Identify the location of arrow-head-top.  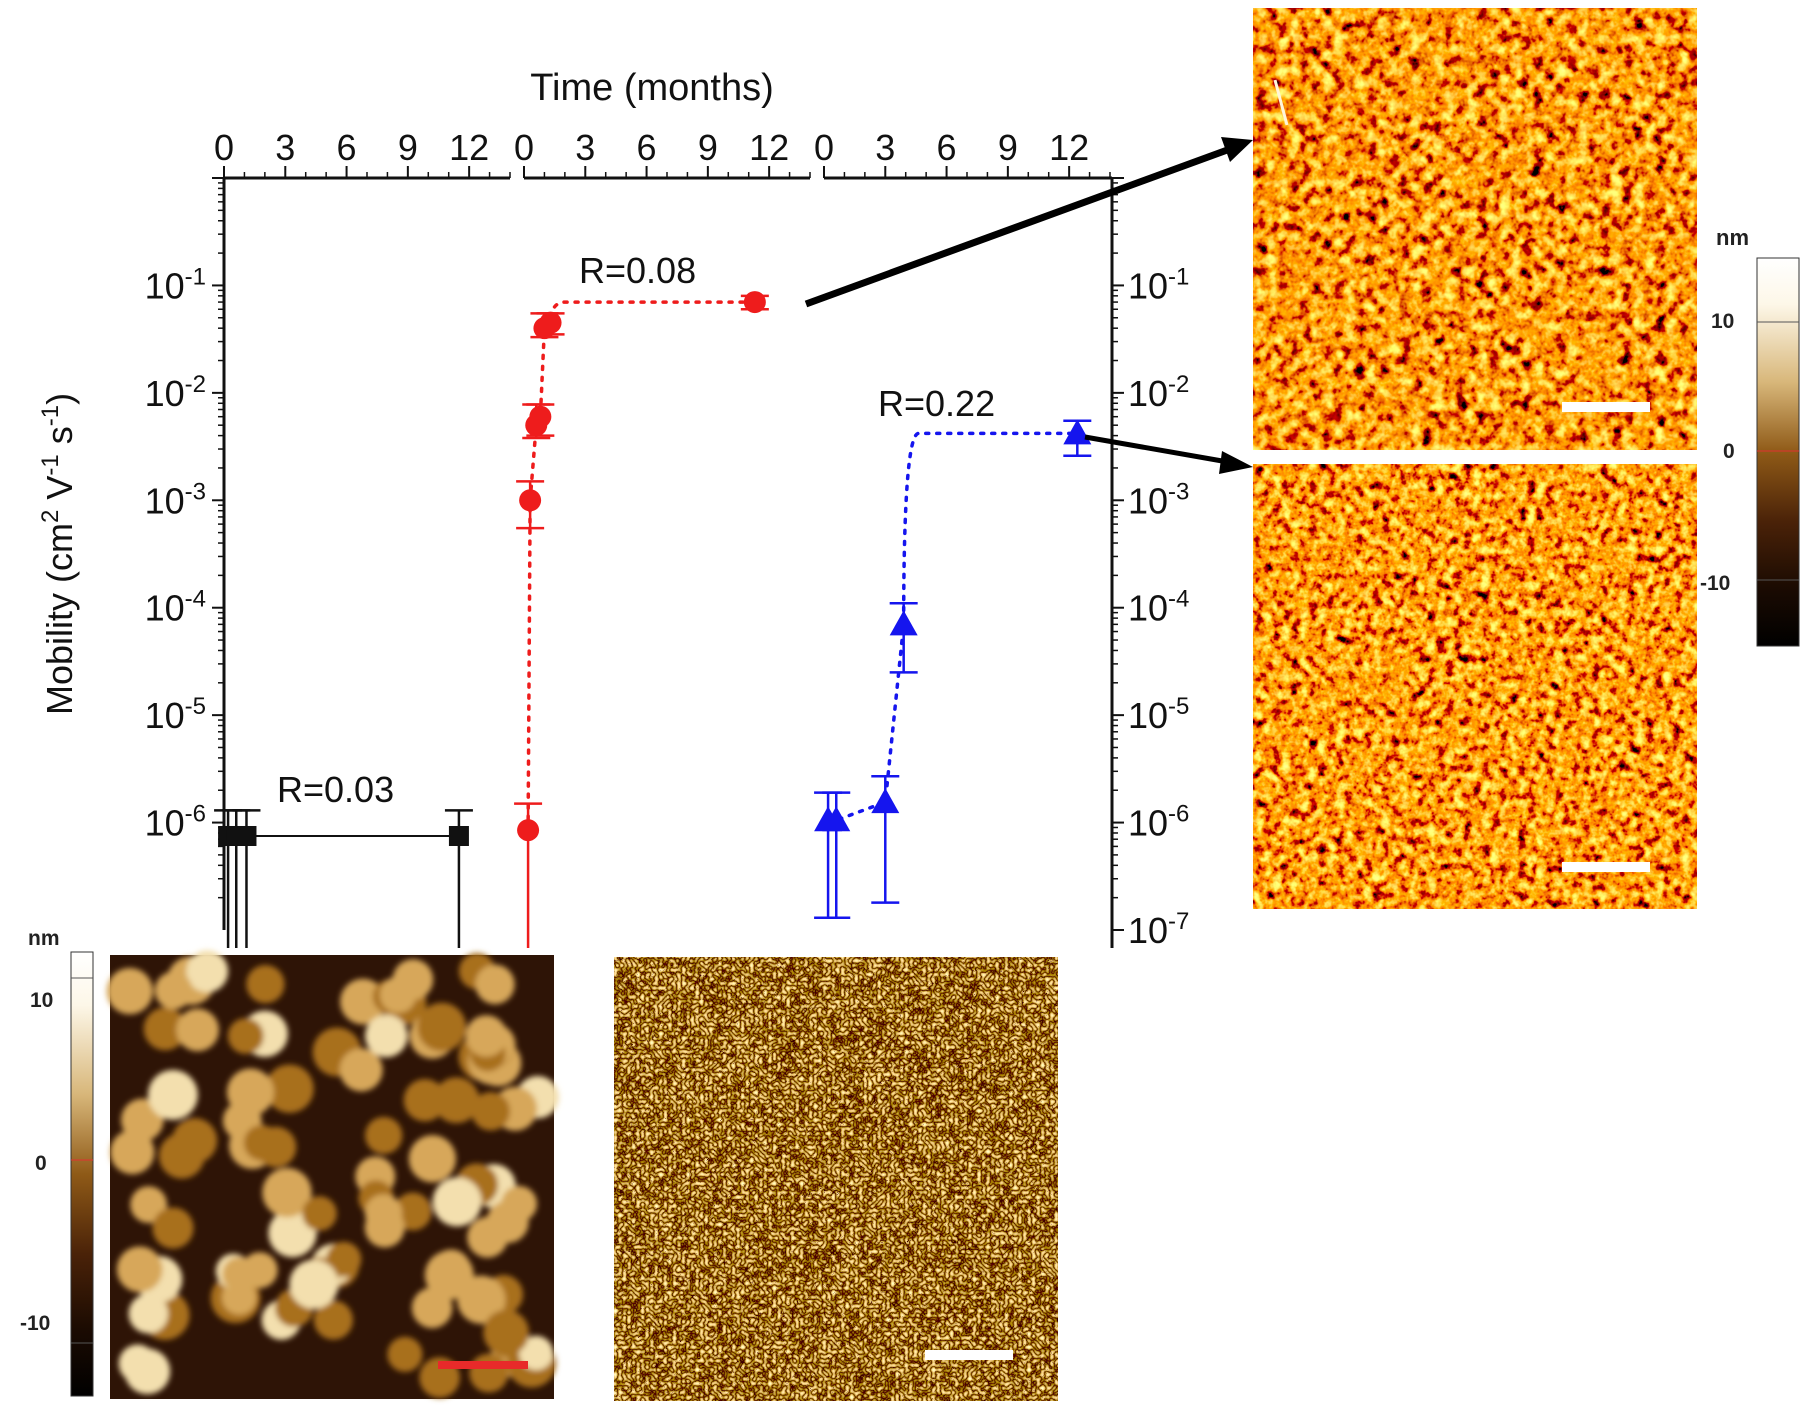
(1237, 149).